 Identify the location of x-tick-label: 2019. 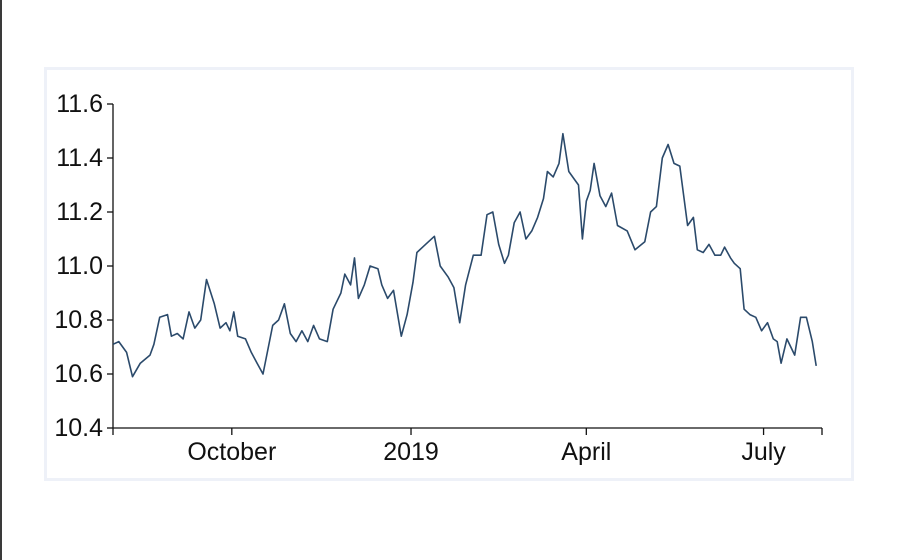
(411, 452).